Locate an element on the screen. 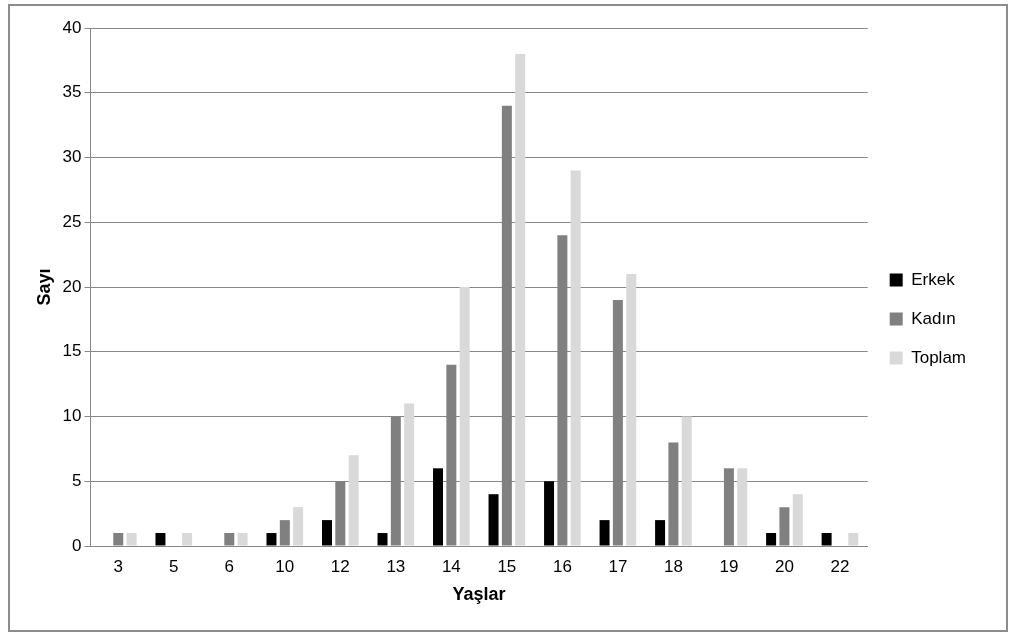 This screenshot has height=639, width=1021. y-tick-label: 15 is located at coordinates (72, 351).